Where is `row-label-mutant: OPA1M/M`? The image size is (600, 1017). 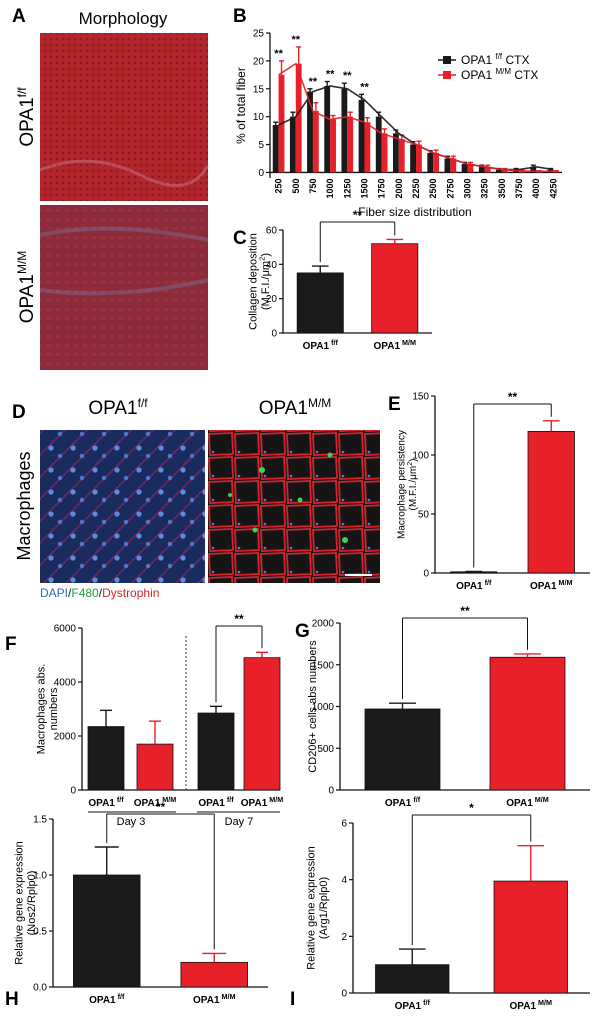 row-label-mutant: OPA1M/M is located at coordinates (26, 287).